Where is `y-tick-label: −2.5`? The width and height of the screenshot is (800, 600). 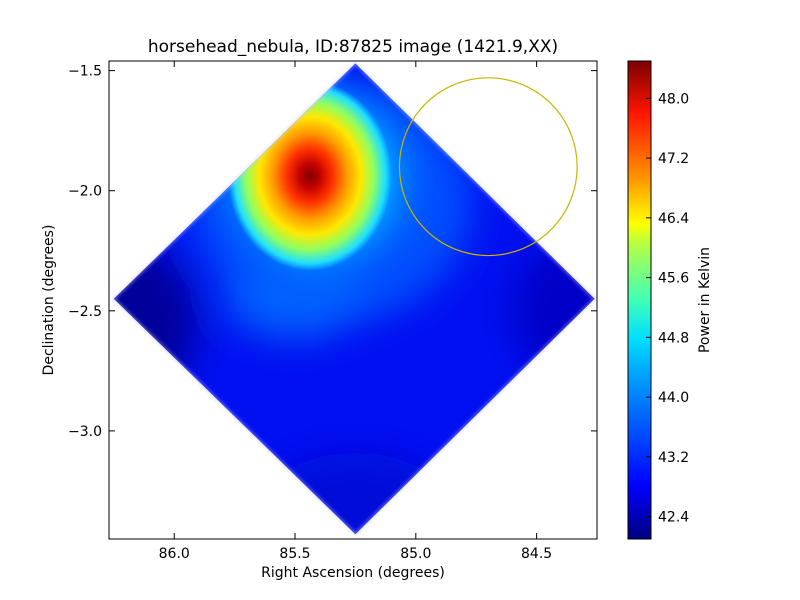 y-tick-label: −2.5 is located at coordinates (85, 312).